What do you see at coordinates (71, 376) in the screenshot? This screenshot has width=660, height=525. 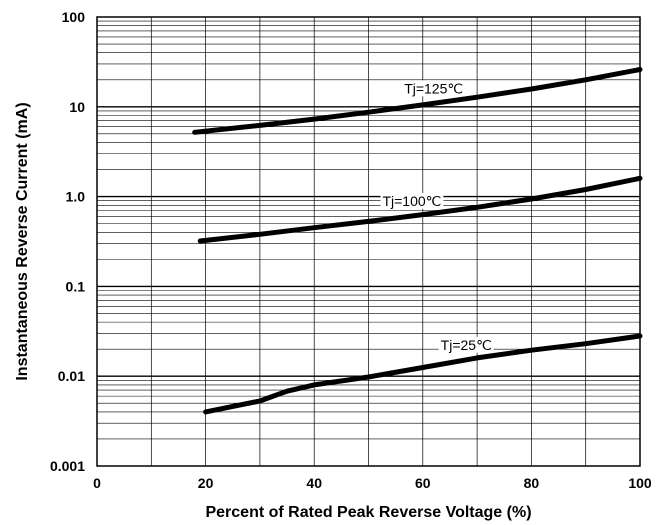 I see `y-tick-label: 0.01` at bounding box center [71, 376].